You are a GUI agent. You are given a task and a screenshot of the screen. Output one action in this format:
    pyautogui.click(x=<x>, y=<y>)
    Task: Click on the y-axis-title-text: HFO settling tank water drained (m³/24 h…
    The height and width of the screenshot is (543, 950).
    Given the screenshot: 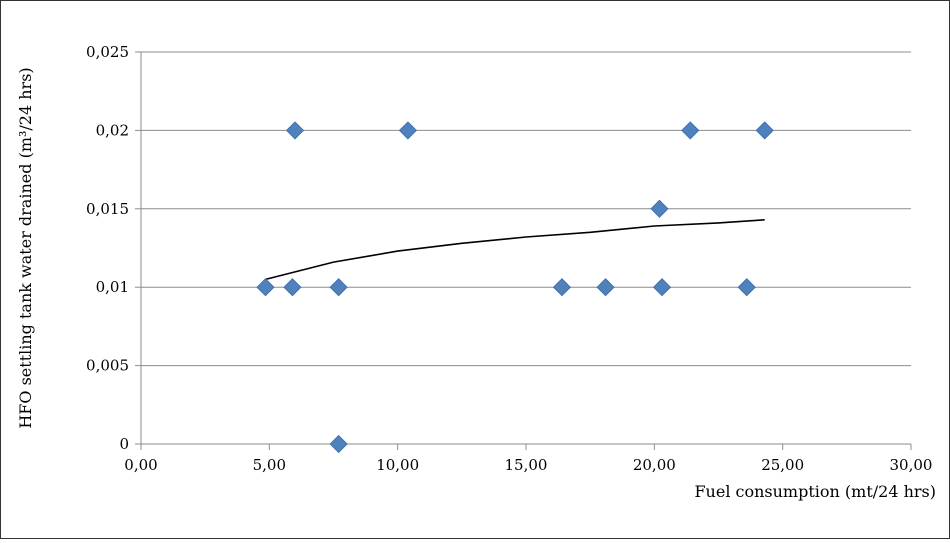 What is the action you would take?
    pyautogui.click(x=25, y=247)
    